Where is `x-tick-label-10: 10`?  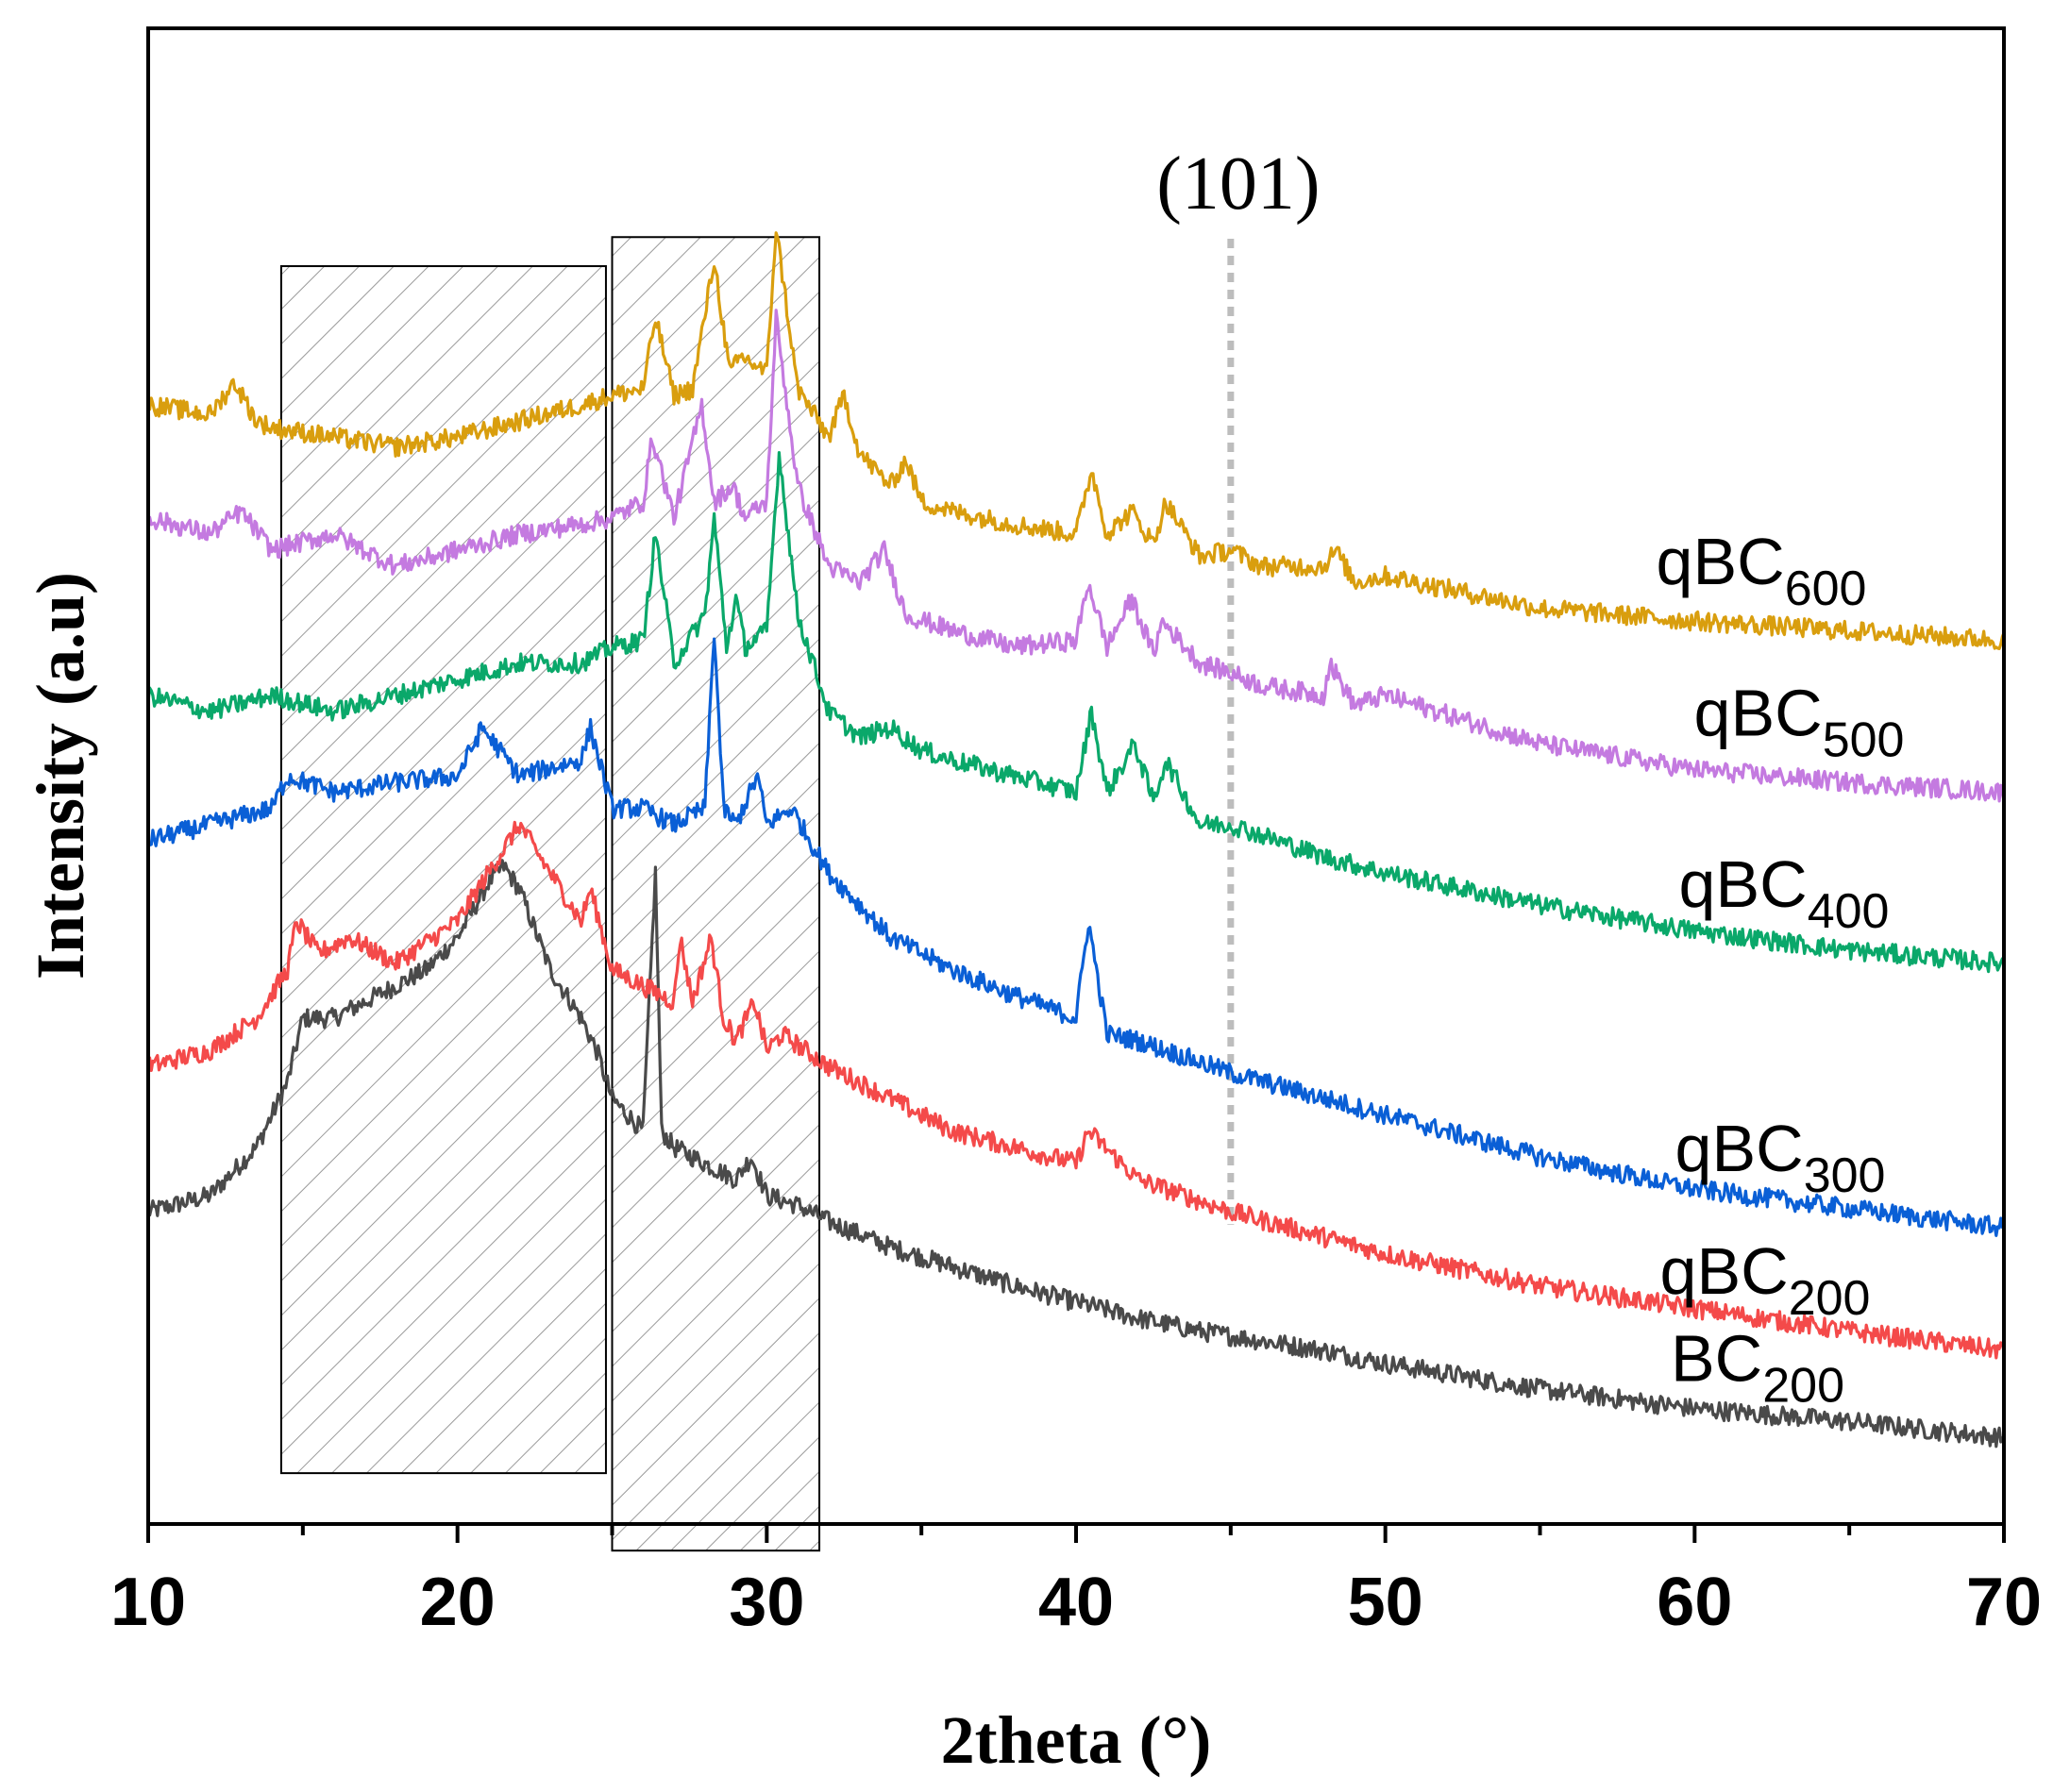
x-tick-label-10: 10 is located at coordinates (148, 1602).